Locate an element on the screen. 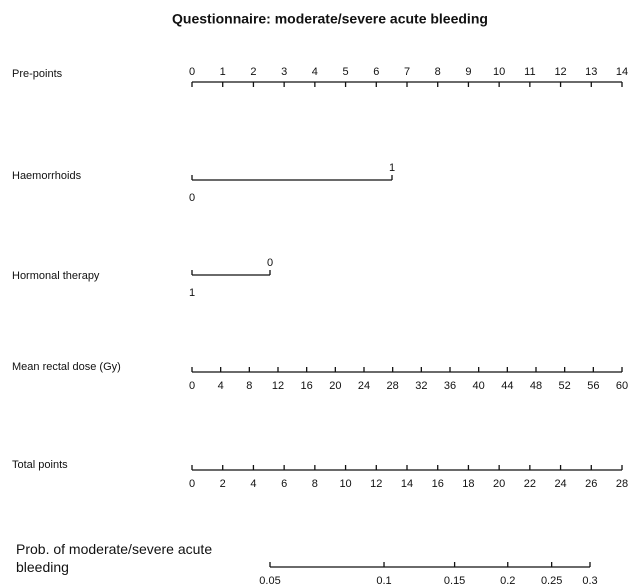 Image resolution: width=628 pixels, height=587 pixels. tick-label: 0.2 is located at coordinates (507, 581).